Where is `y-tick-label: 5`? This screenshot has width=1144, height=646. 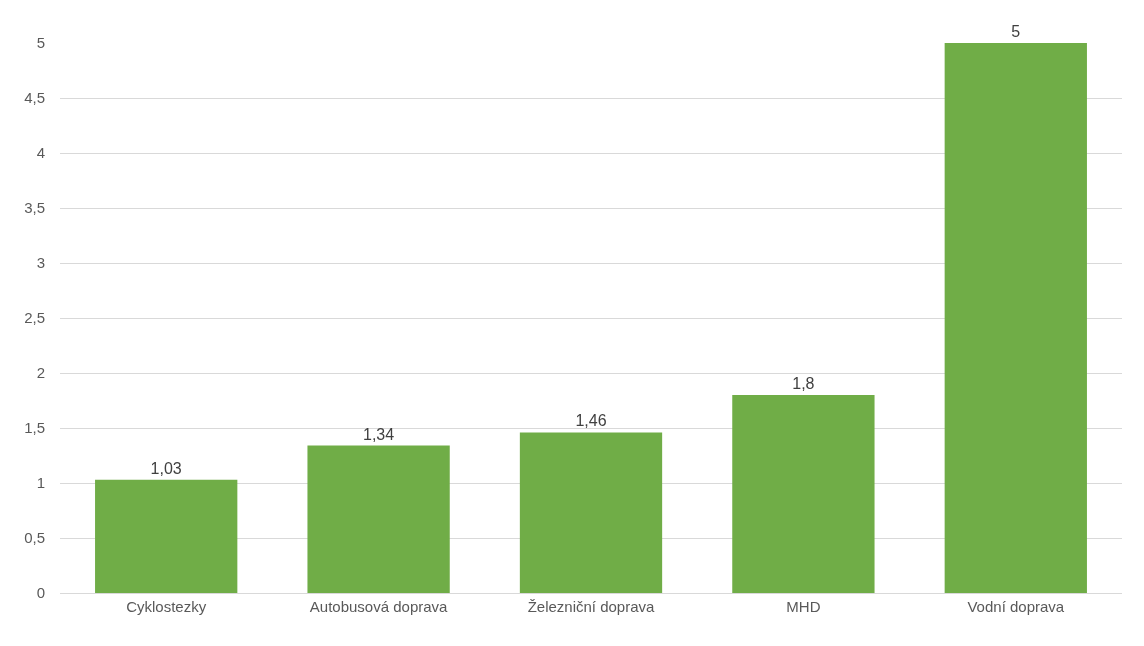
y-tick-label: 5 is located at coordinates (40, 43).